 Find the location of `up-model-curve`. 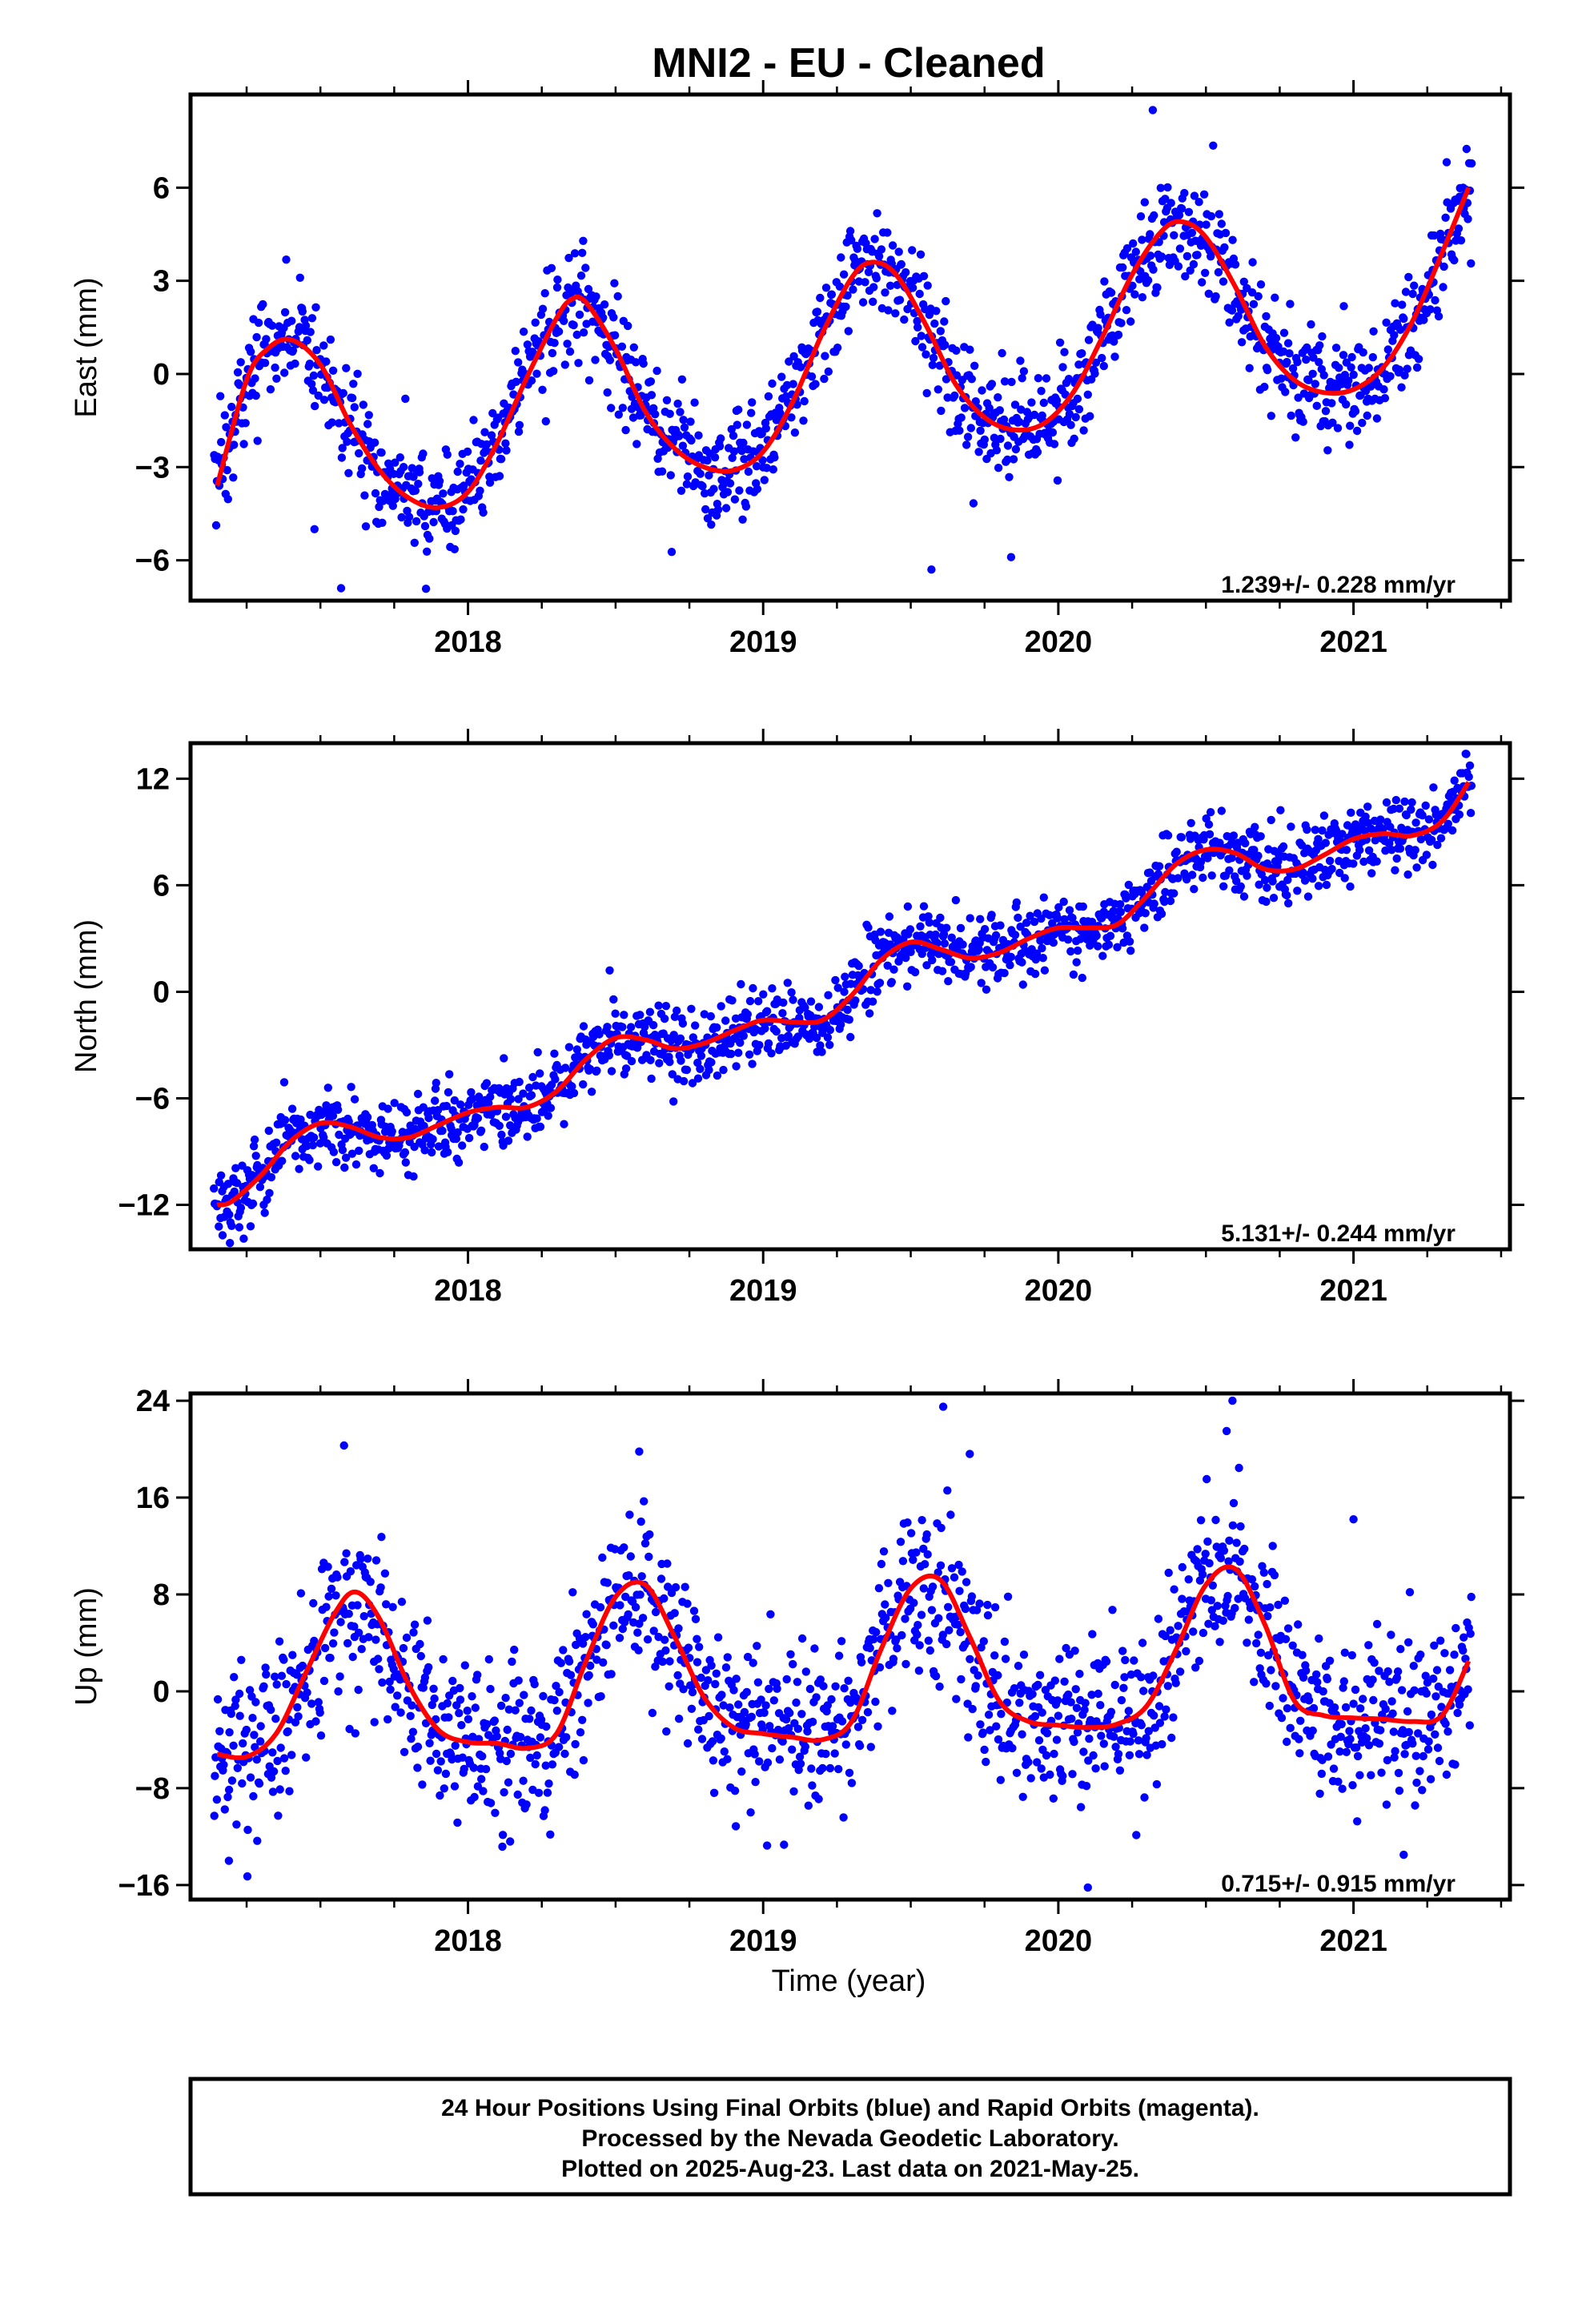

up-model-curve is located at coordinates (844, 1662).